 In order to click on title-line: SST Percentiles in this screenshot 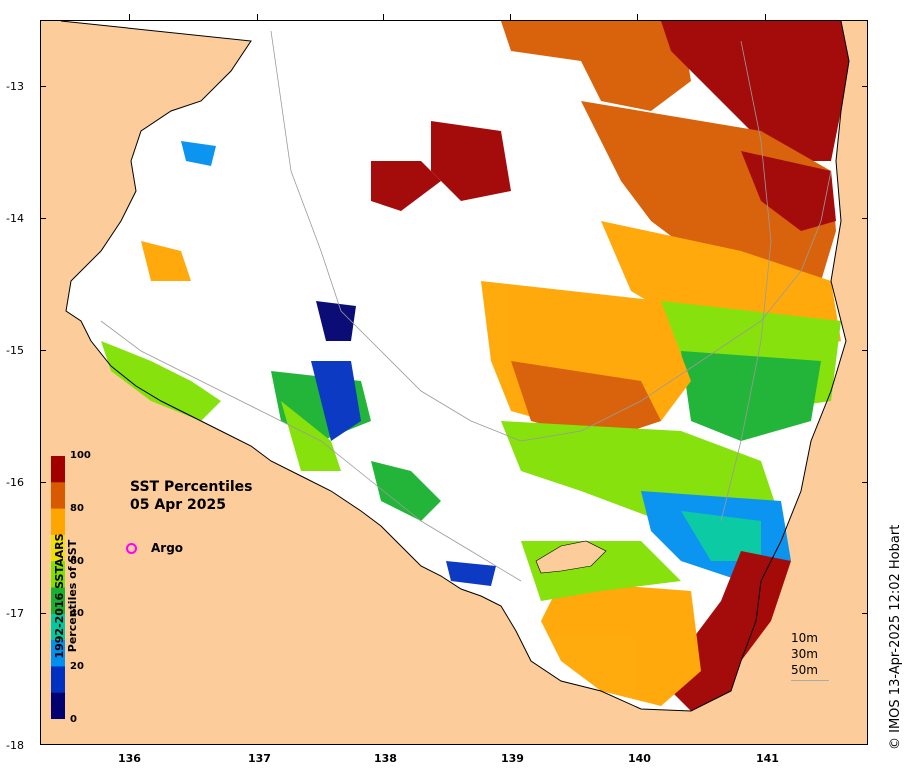, I will do `click(191, 487)`.